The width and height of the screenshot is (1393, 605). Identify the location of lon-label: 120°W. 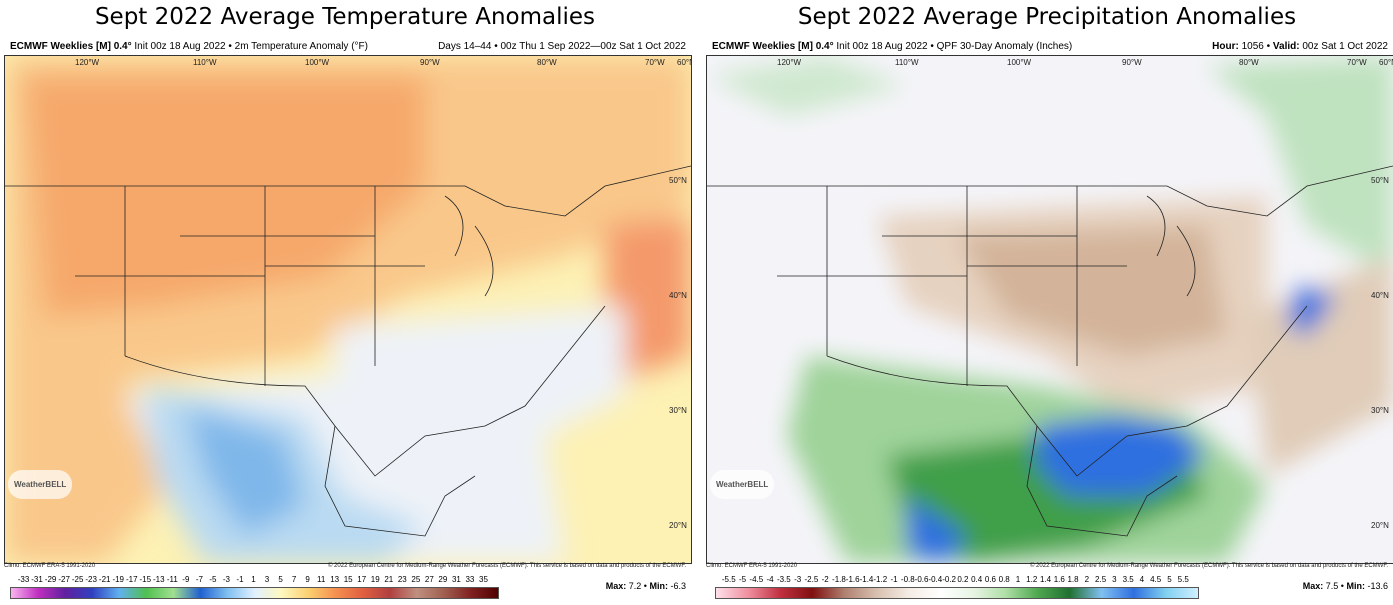
(789, 62).